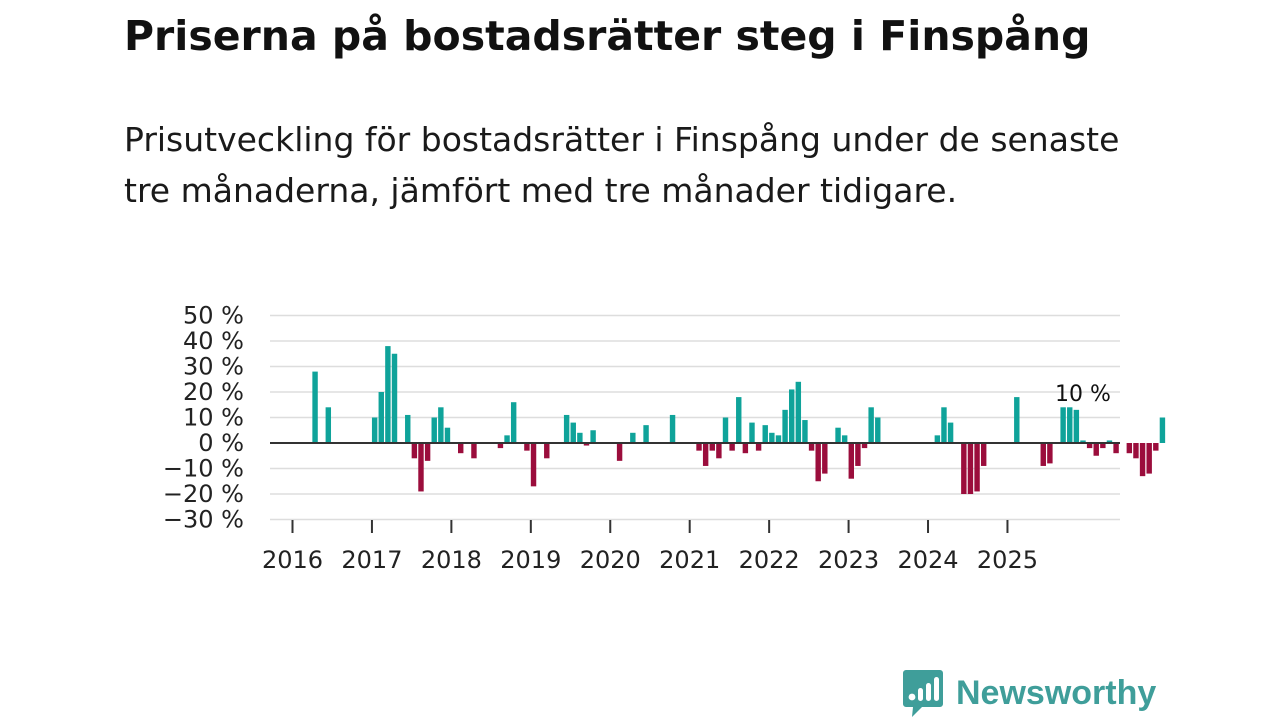 The image size is (1280, 720). Describe the element at coordinates (203, 418) in the screenshot. I see `y-axis-ticks: 50 %40 %30 %20 %10 %0 %−10 %−20 %−30 %` at that location.